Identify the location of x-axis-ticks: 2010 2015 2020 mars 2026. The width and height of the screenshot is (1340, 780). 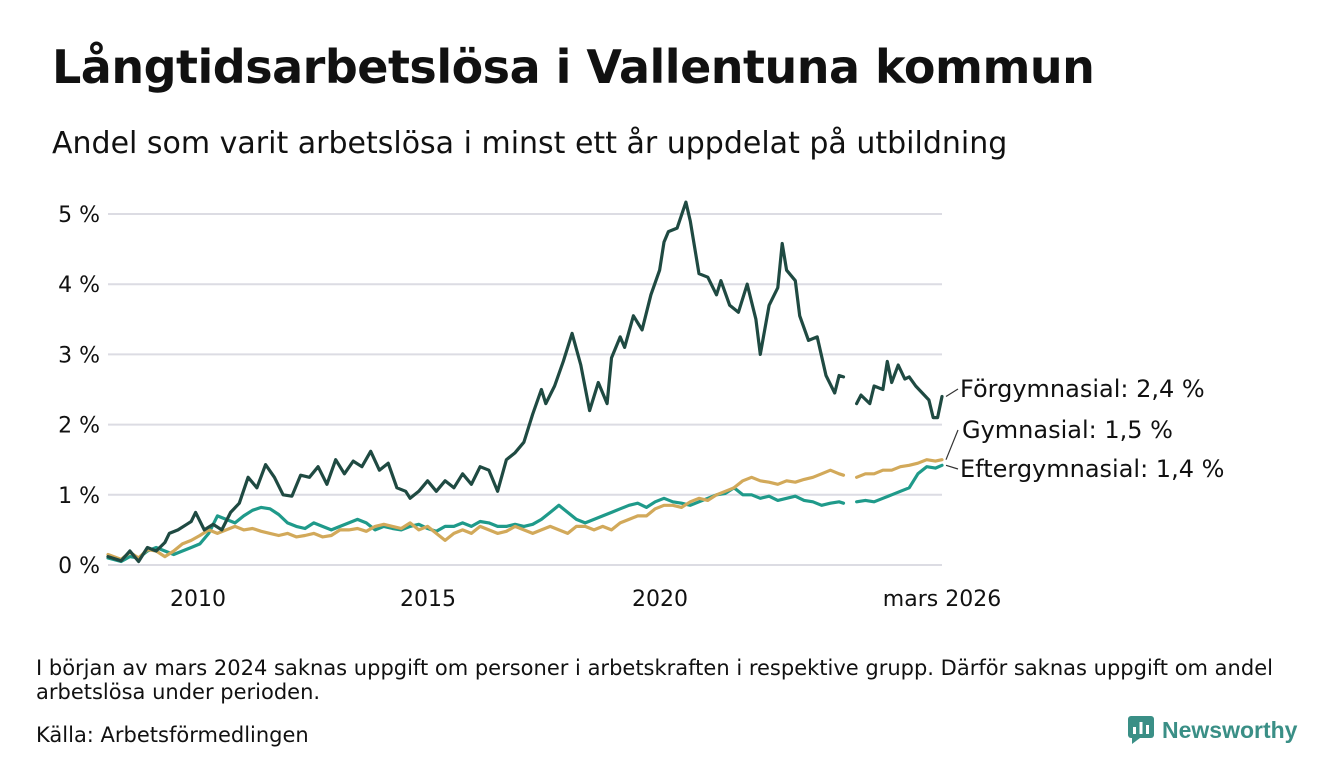
(585, 599).